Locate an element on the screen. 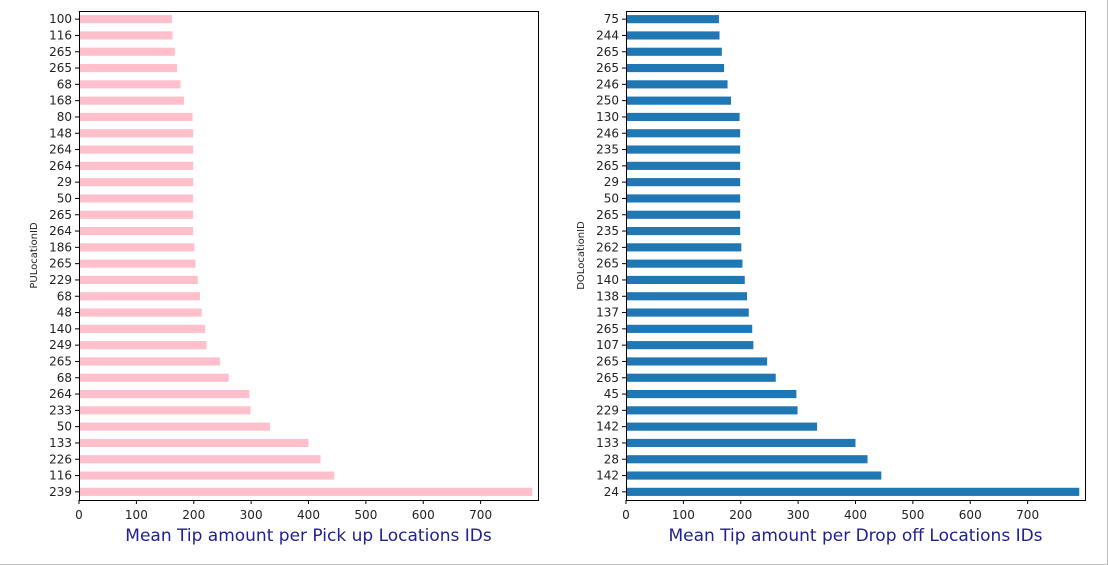 This screenshot has height=565, width=1108. x-tick-label: 200 is located at coordinates (193, 515).